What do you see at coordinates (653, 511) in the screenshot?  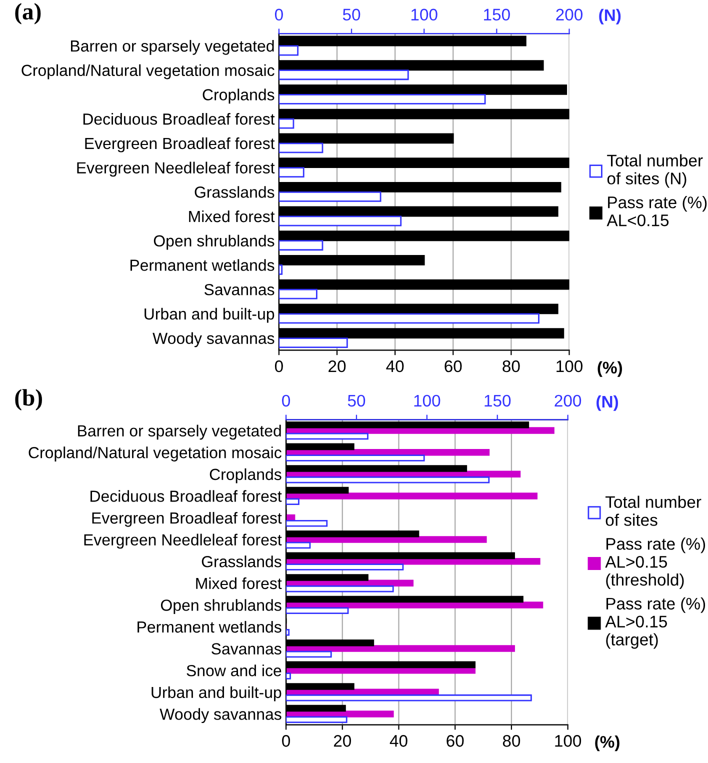 I see `legend-label: Total number of sites` at bounding box center [653, 511].